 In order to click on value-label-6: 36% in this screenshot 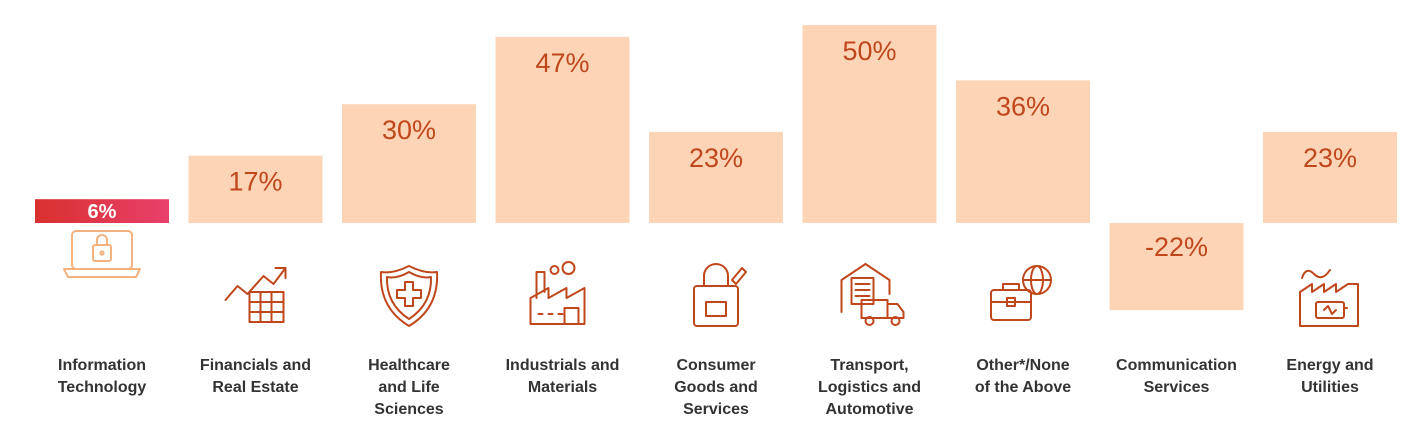, I will do `click(1023, 106)`.